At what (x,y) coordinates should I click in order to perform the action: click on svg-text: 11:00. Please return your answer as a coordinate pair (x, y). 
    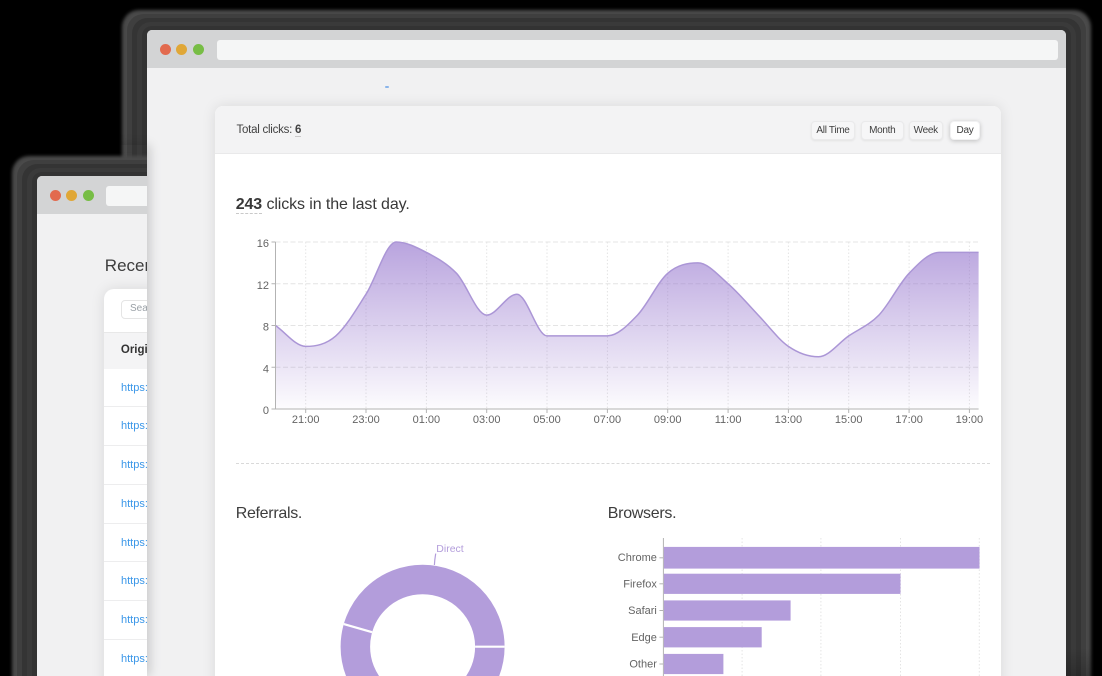
    Looking at the image, I should click on (728, 420).